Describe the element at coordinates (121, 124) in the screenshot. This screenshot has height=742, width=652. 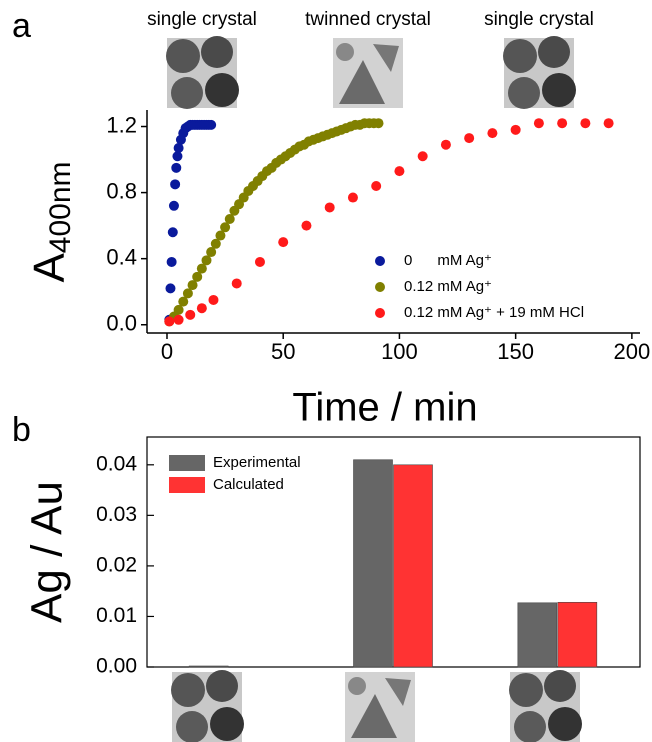
I see `y-tick-label: 1.2` at that location.